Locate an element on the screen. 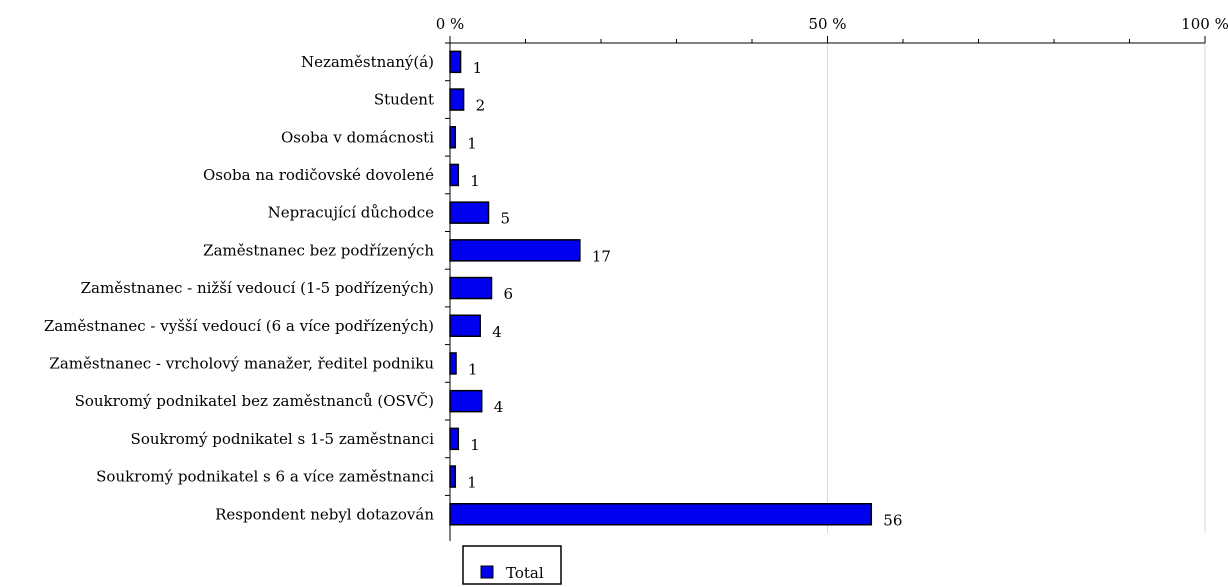 This screenshot has height=587, width=1228. value-label: 17 is located at coordinates (601, 256).